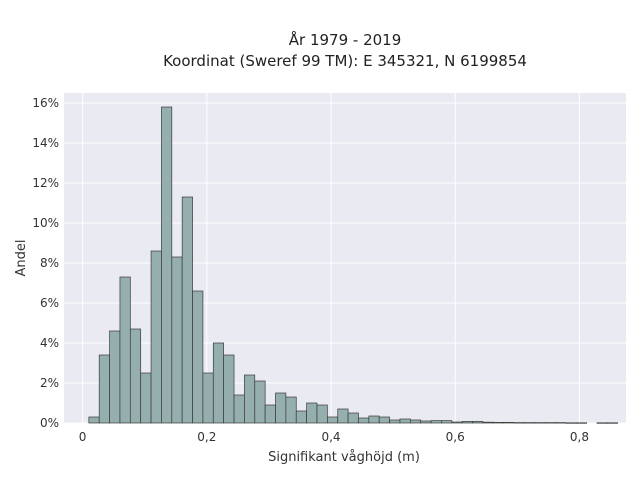  What do you see at coordinates (21, 258) in the screenshot?
I see `y-axis-label: Andel` at bounding box center [21, 258].